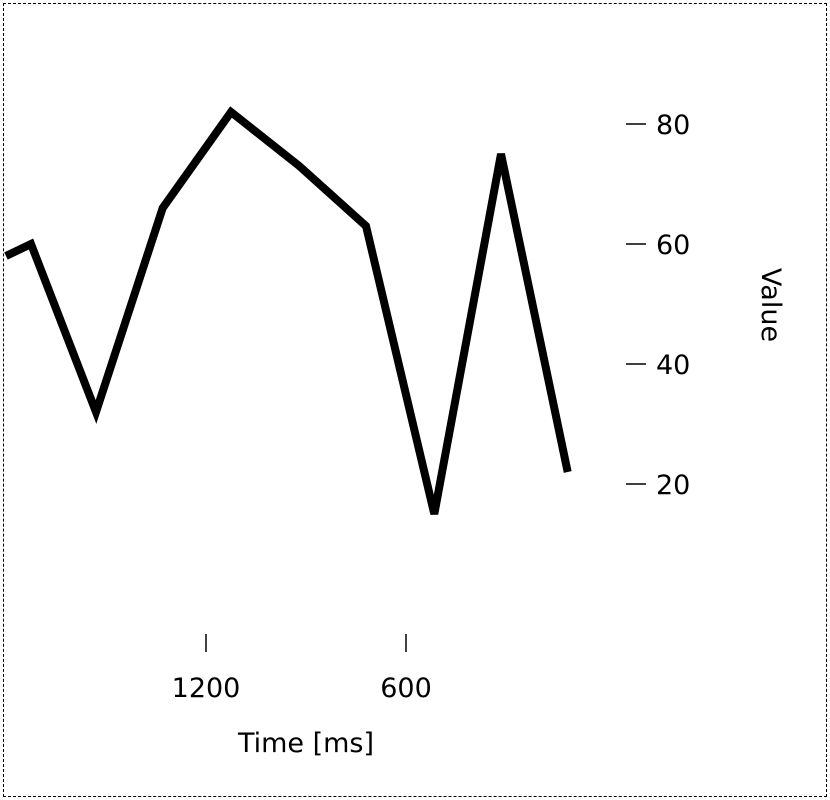  What do you see at coordinates (206, 688) in the screenshot?
I see `x-tick-label: 1200` at bounding box center [206, 688].